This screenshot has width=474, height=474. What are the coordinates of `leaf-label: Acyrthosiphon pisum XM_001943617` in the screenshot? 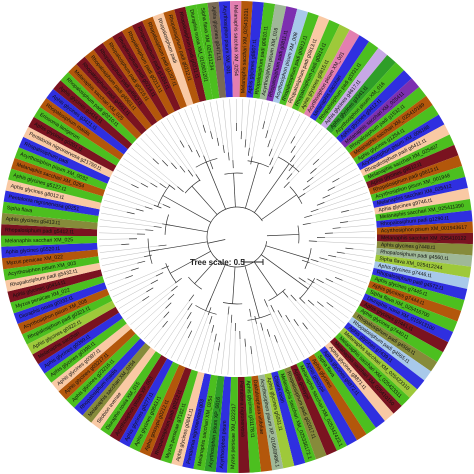 It's located at (424, 230).